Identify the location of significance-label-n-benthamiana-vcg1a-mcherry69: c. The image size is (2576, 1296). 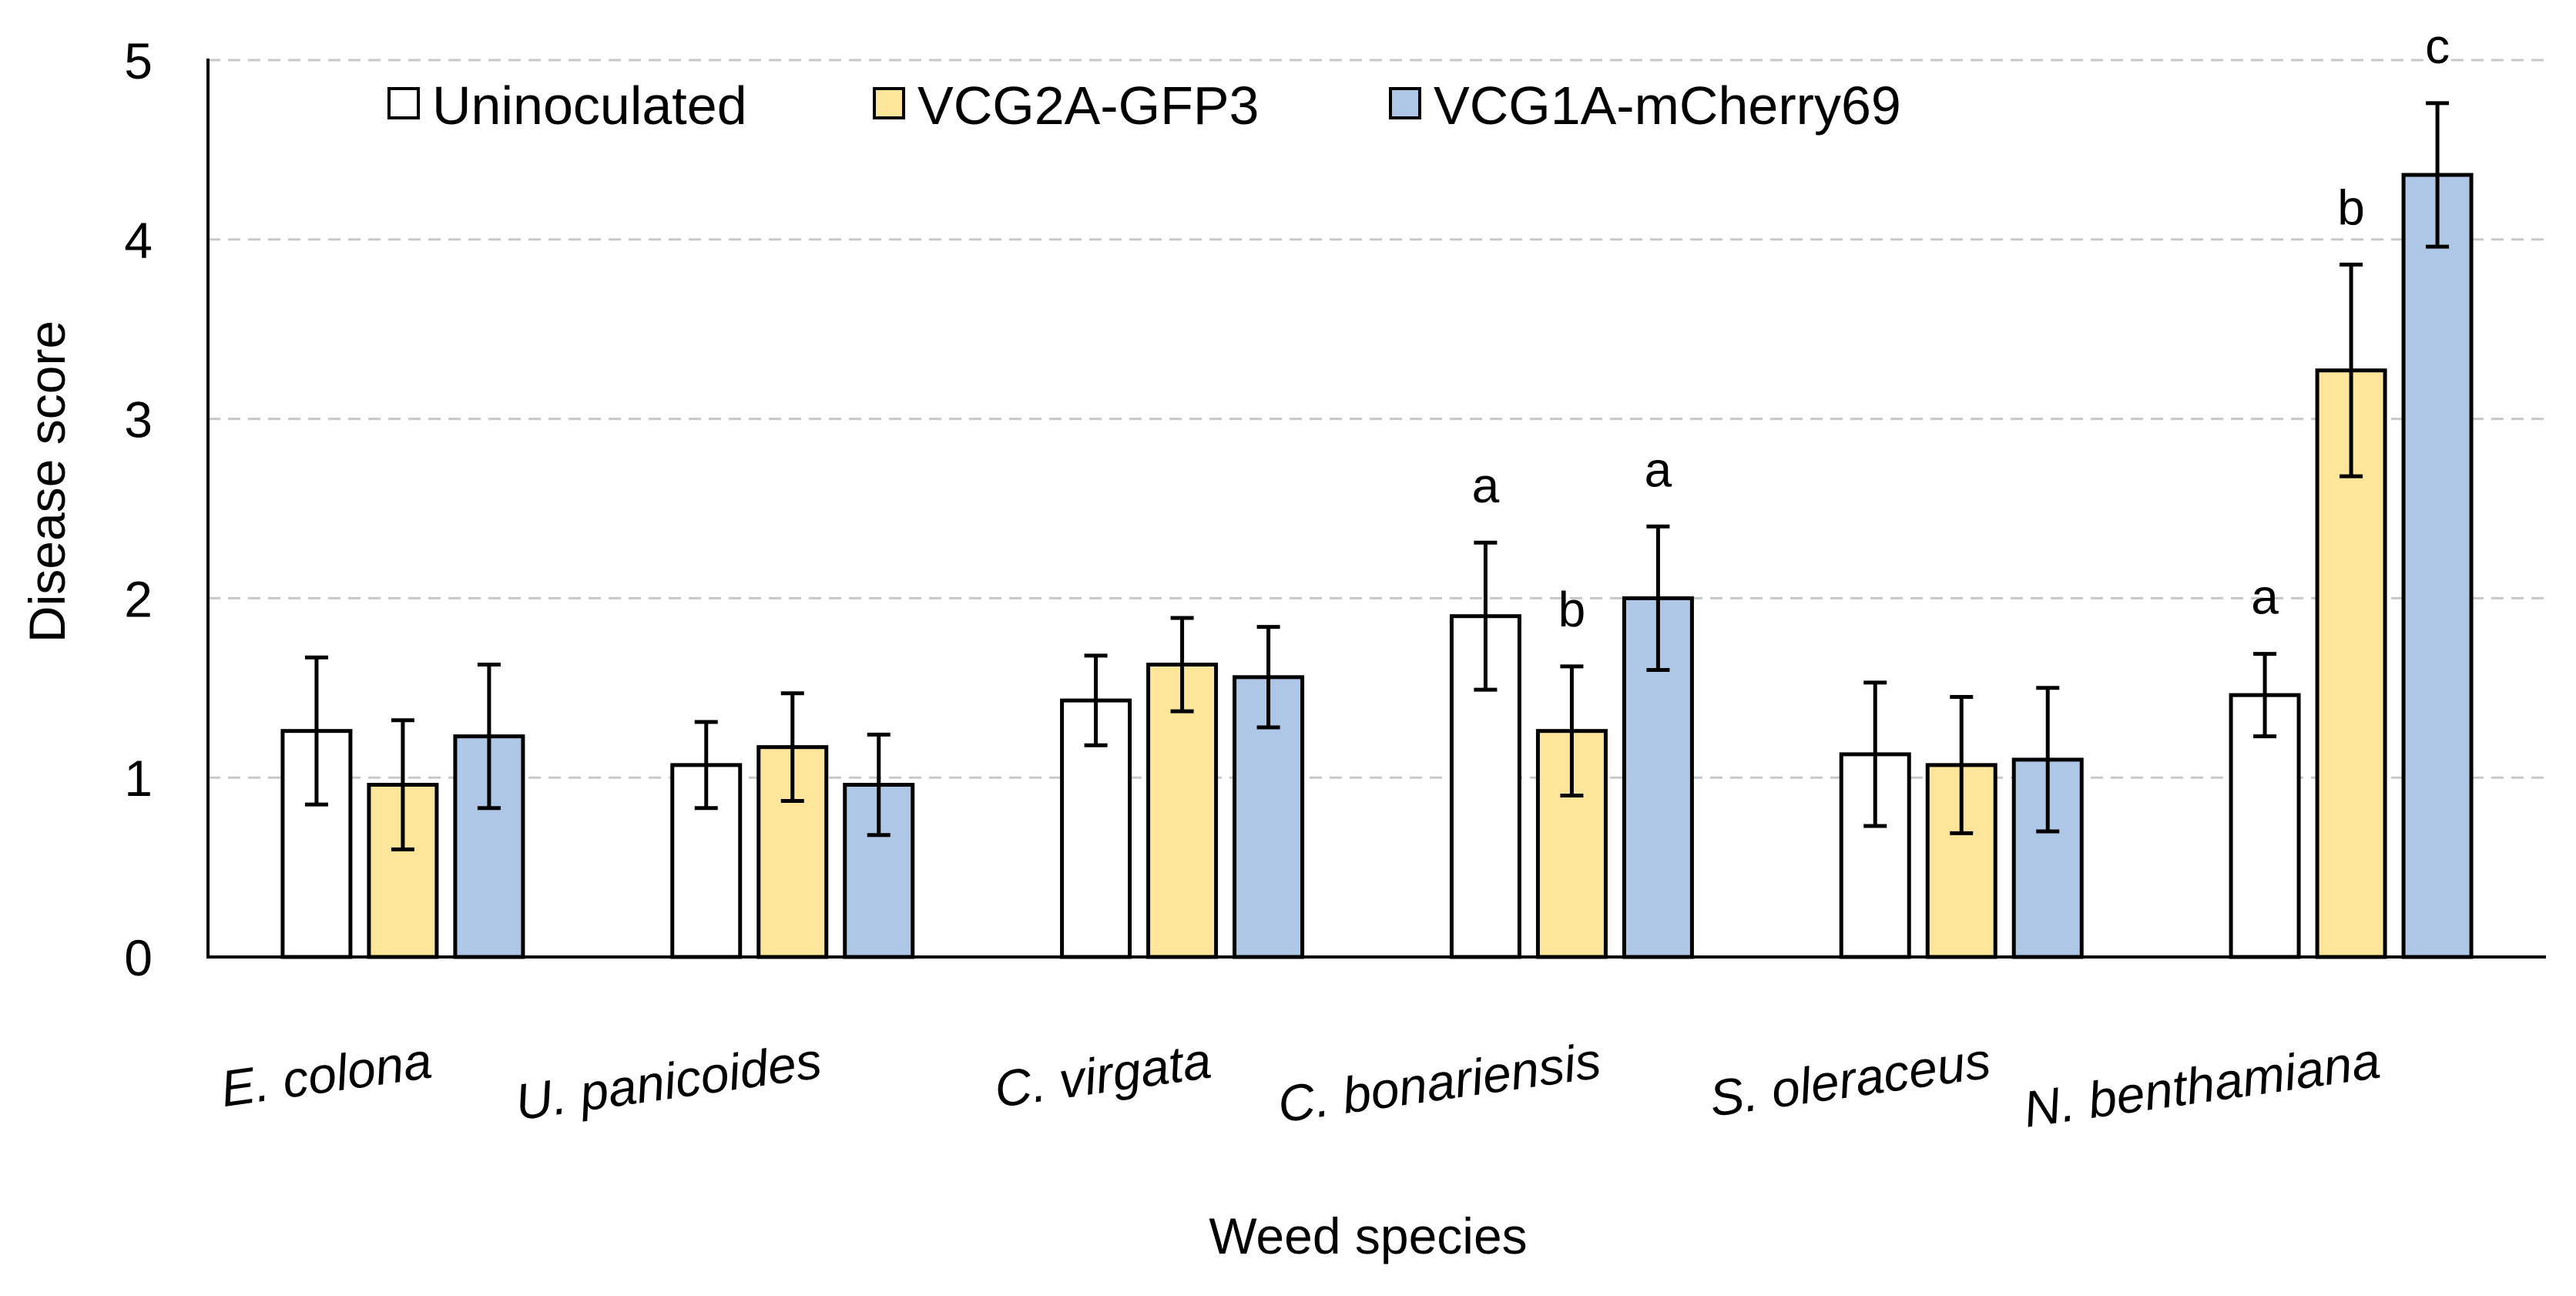
(2437, 46).